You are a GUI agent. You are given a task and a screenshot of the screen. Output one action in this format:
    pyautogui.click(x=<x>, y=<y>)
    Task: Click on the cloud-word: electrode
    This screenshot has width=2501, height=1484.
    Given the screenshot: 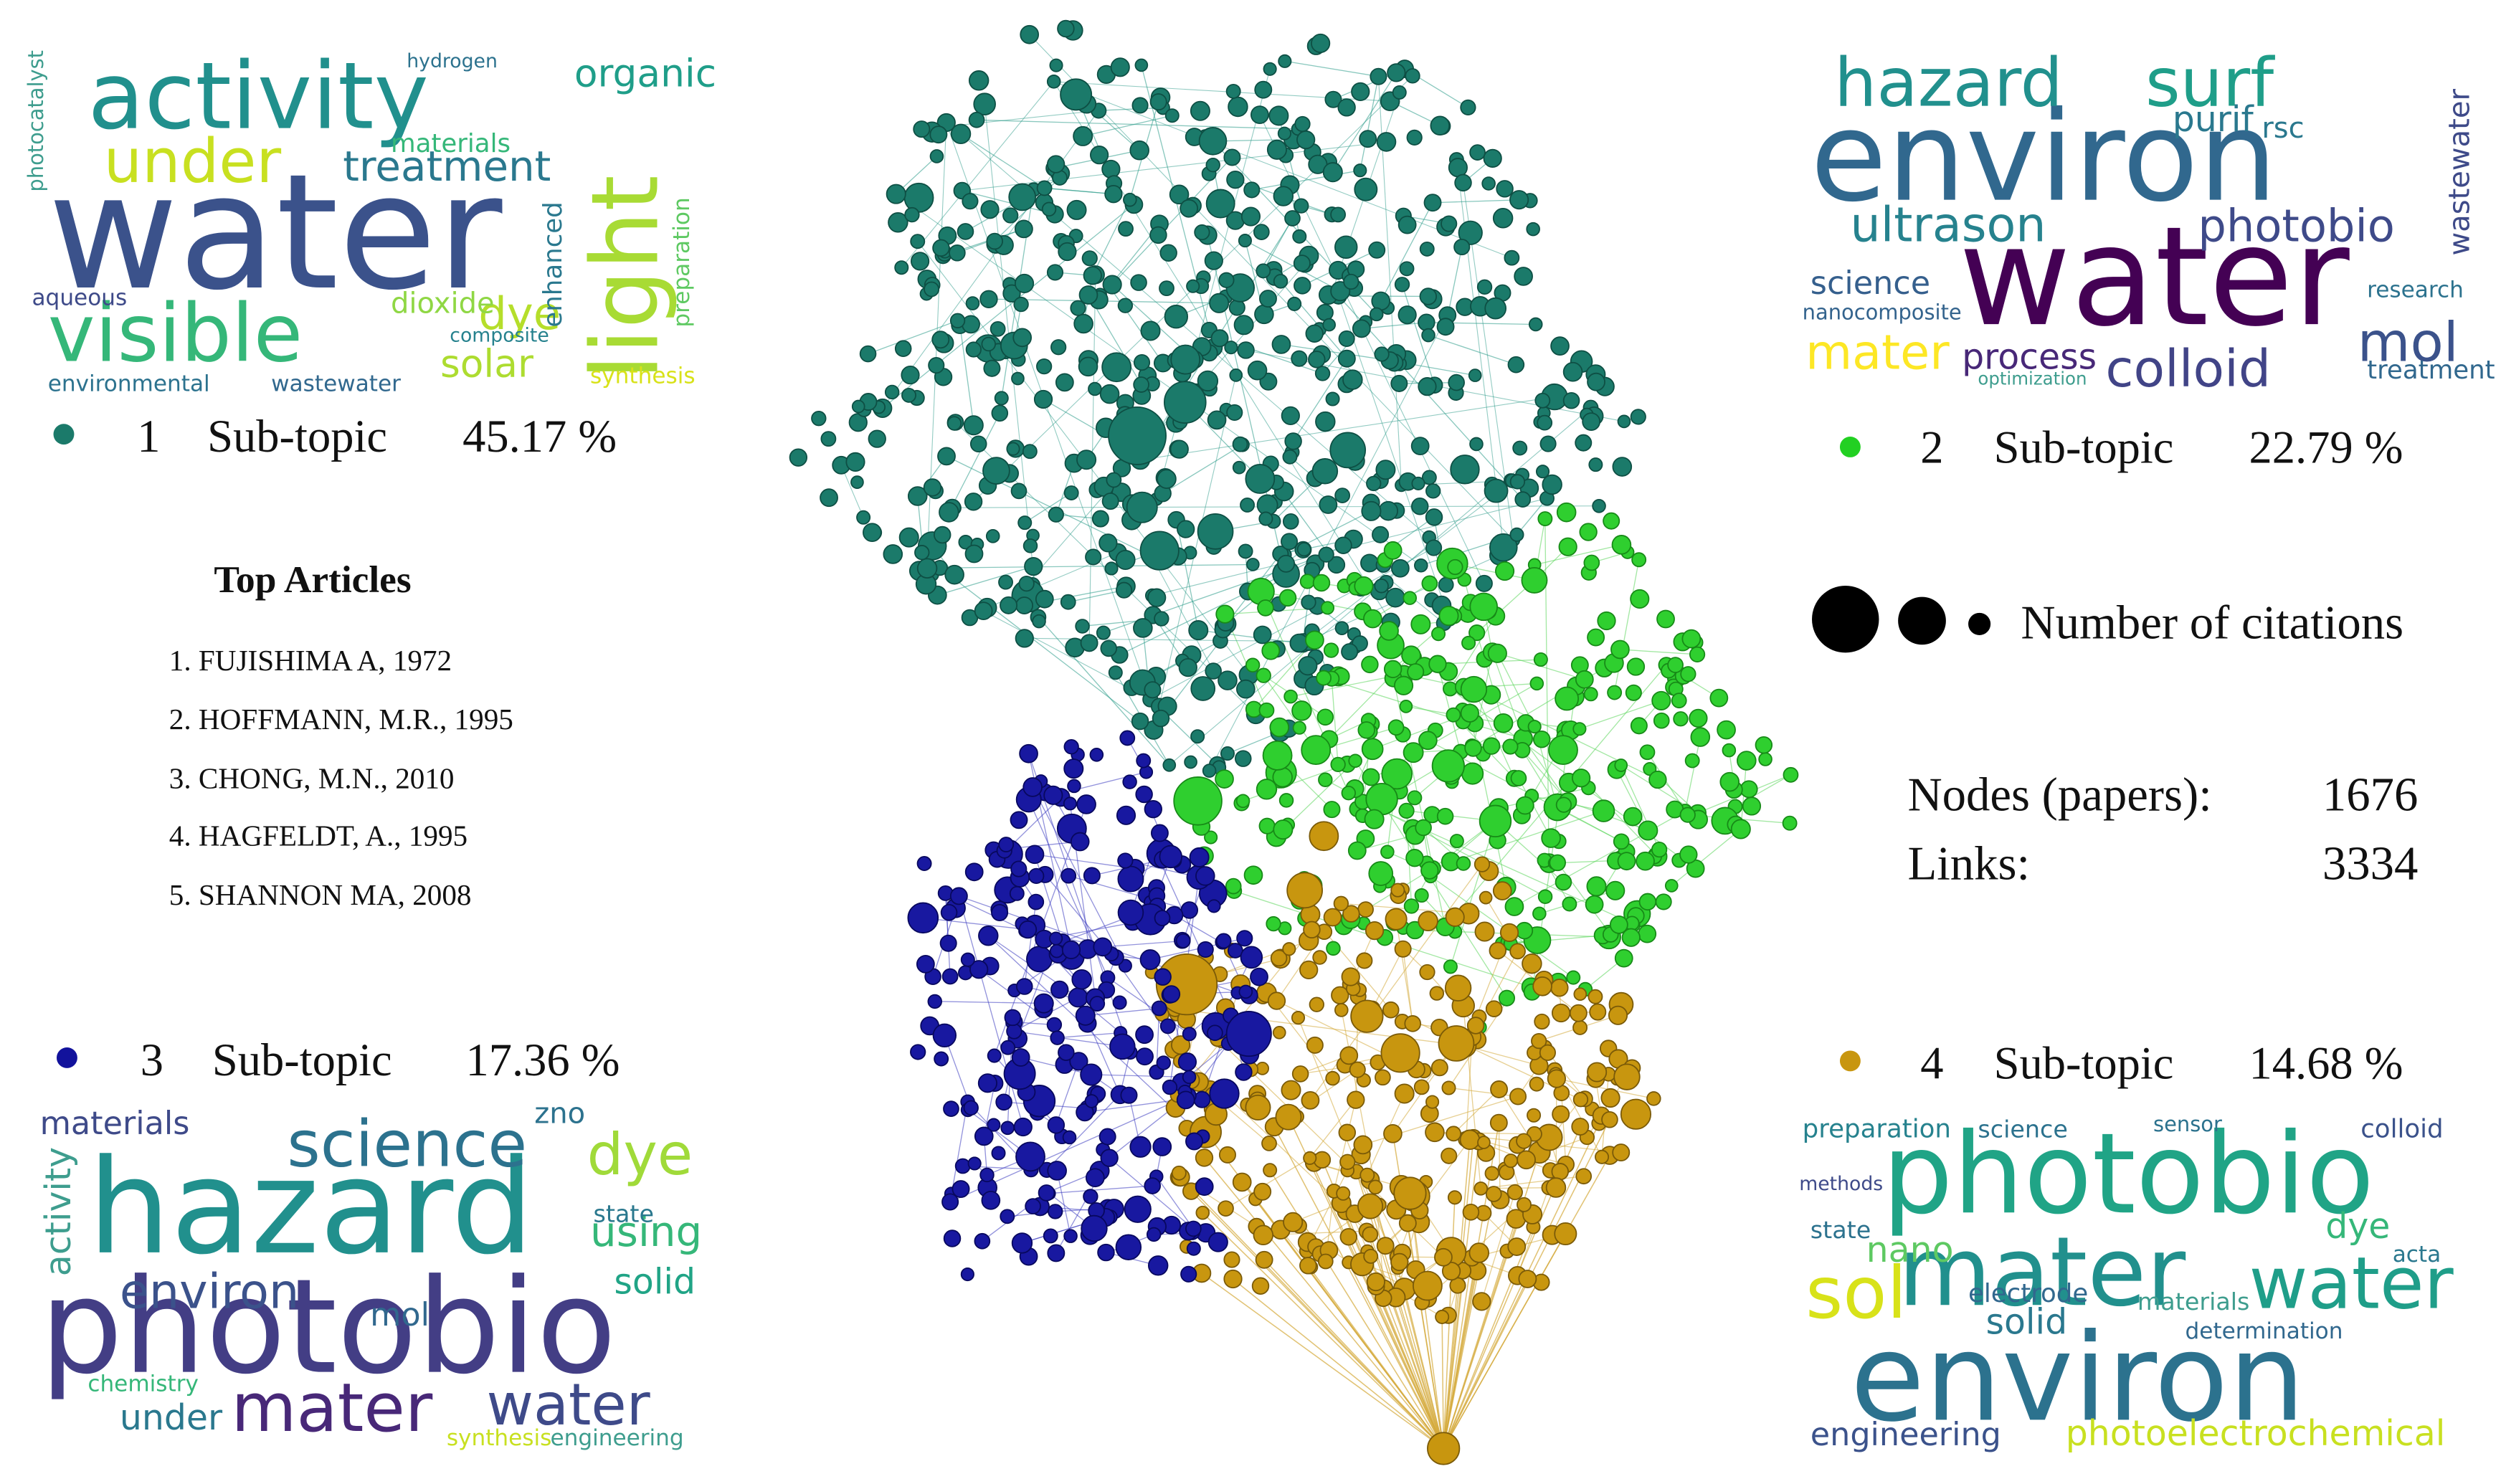 What is the action you would take?
    pyautogui.click(x=2028, y=1293)
    